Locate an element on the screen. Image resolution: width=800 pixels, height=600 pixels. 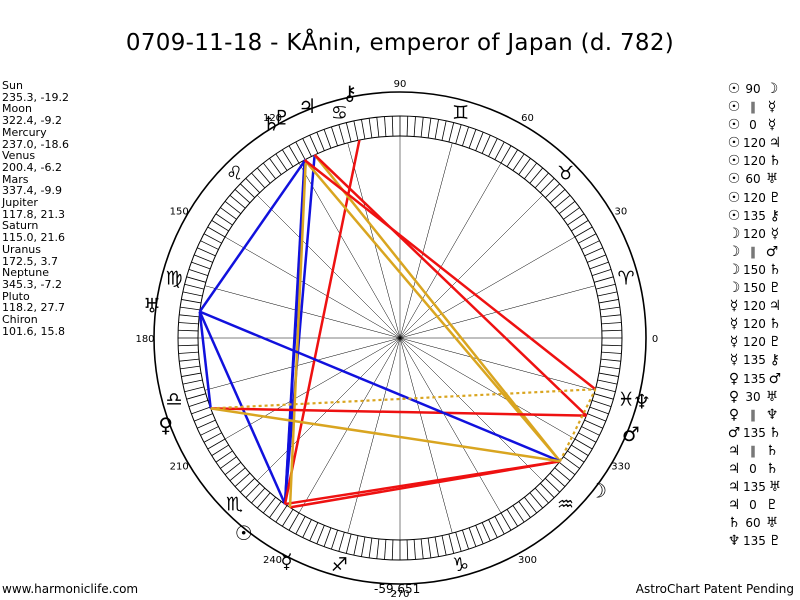
aspect-line-venus-neptune is located at coordinates (403, 399).